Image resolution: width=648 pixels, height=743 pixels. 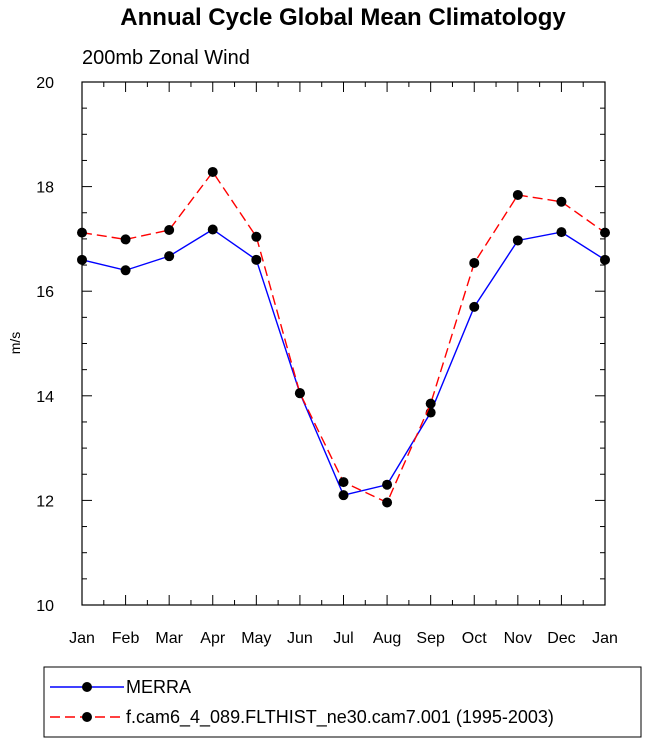 What do you see at coordinates (126, 638) in the screenshot?
I see `x-tick-label: Feb` at bounding box center [126, 638].